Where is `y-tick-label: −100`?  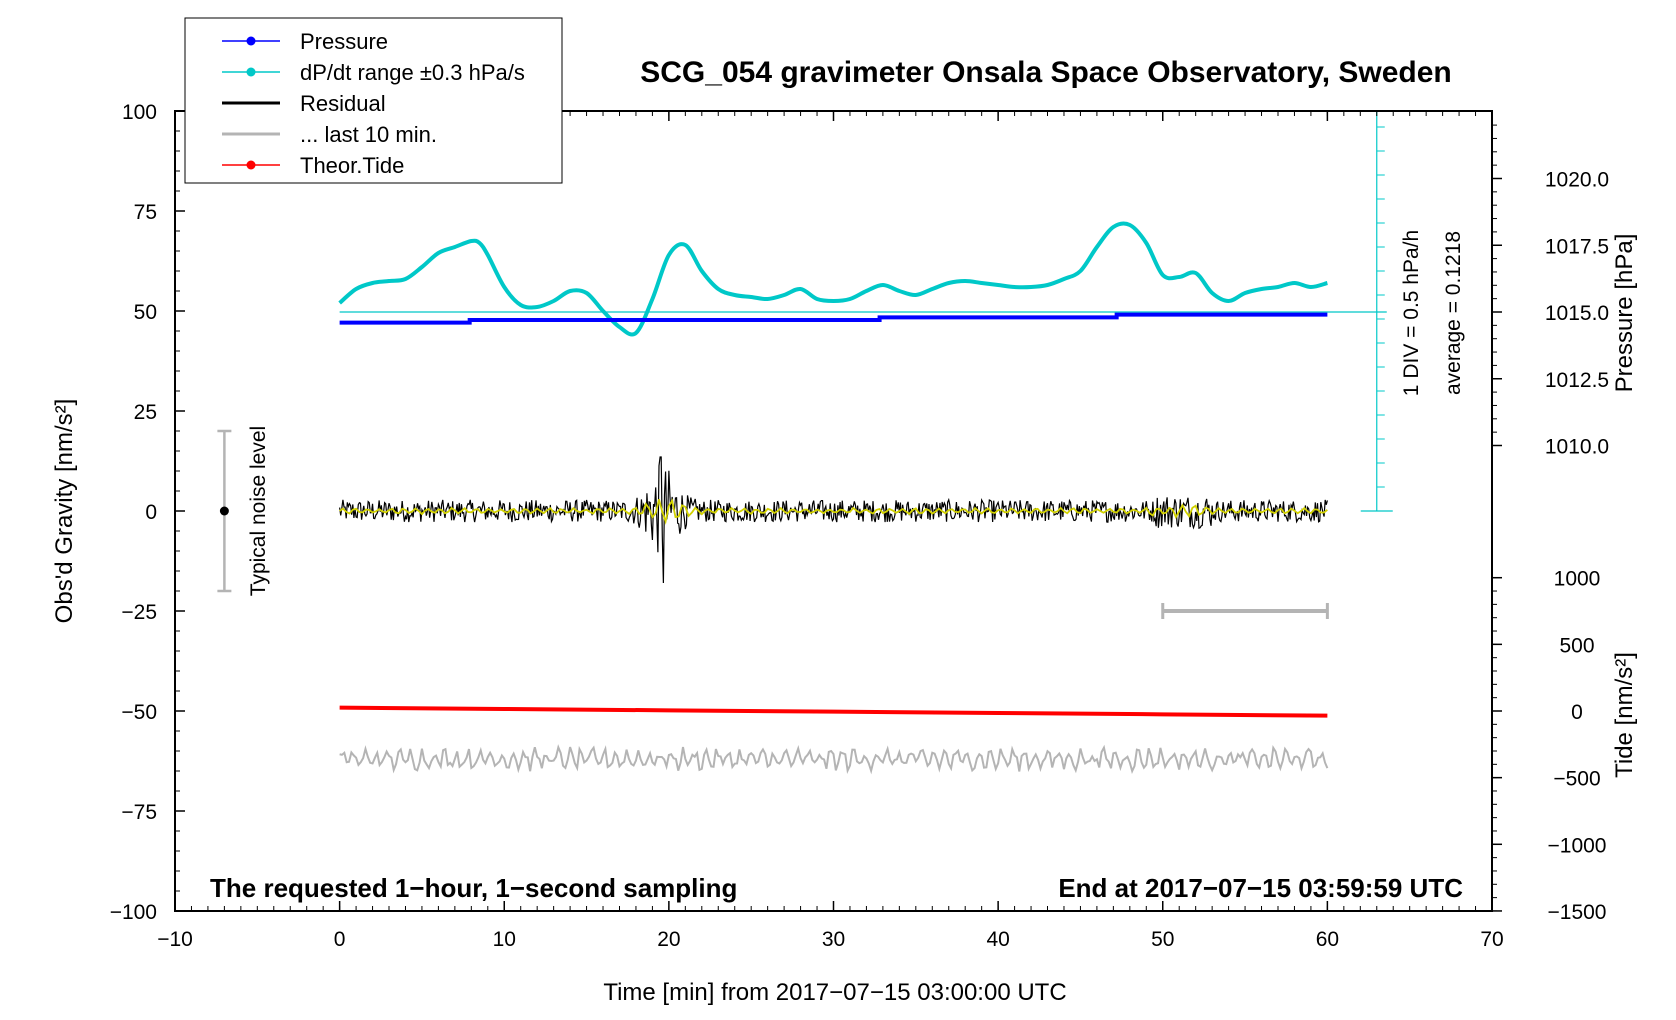
y-tick-label: −100 is located at coordinates (133, 912).